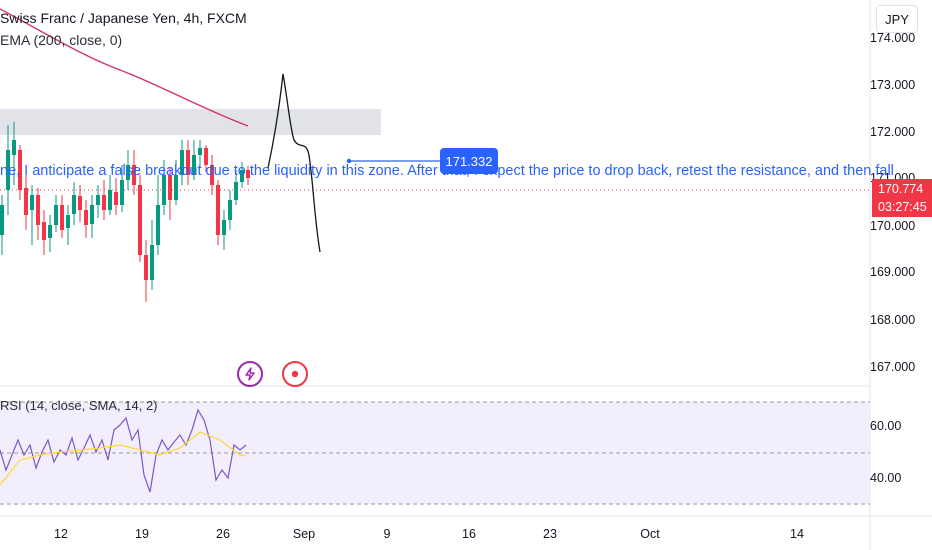 This screenshot has height=550, width=932. I want to click on price-tick: 173.000, so click(893, 85).